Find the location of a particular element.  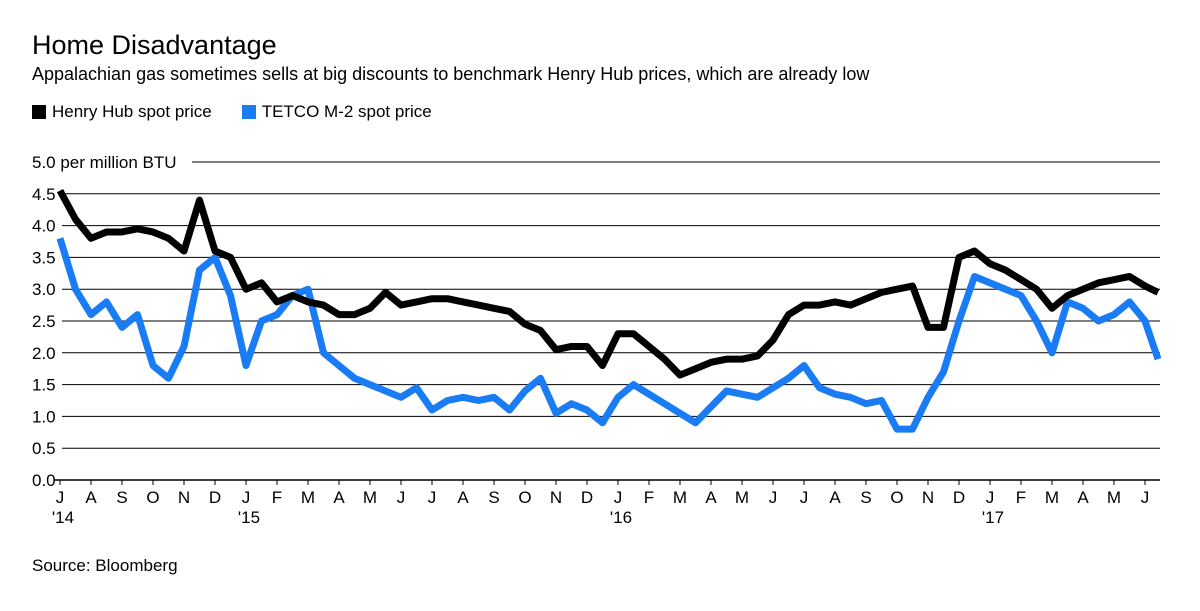

y-tick-label: 4.0 is located at coordinates (44, 226).